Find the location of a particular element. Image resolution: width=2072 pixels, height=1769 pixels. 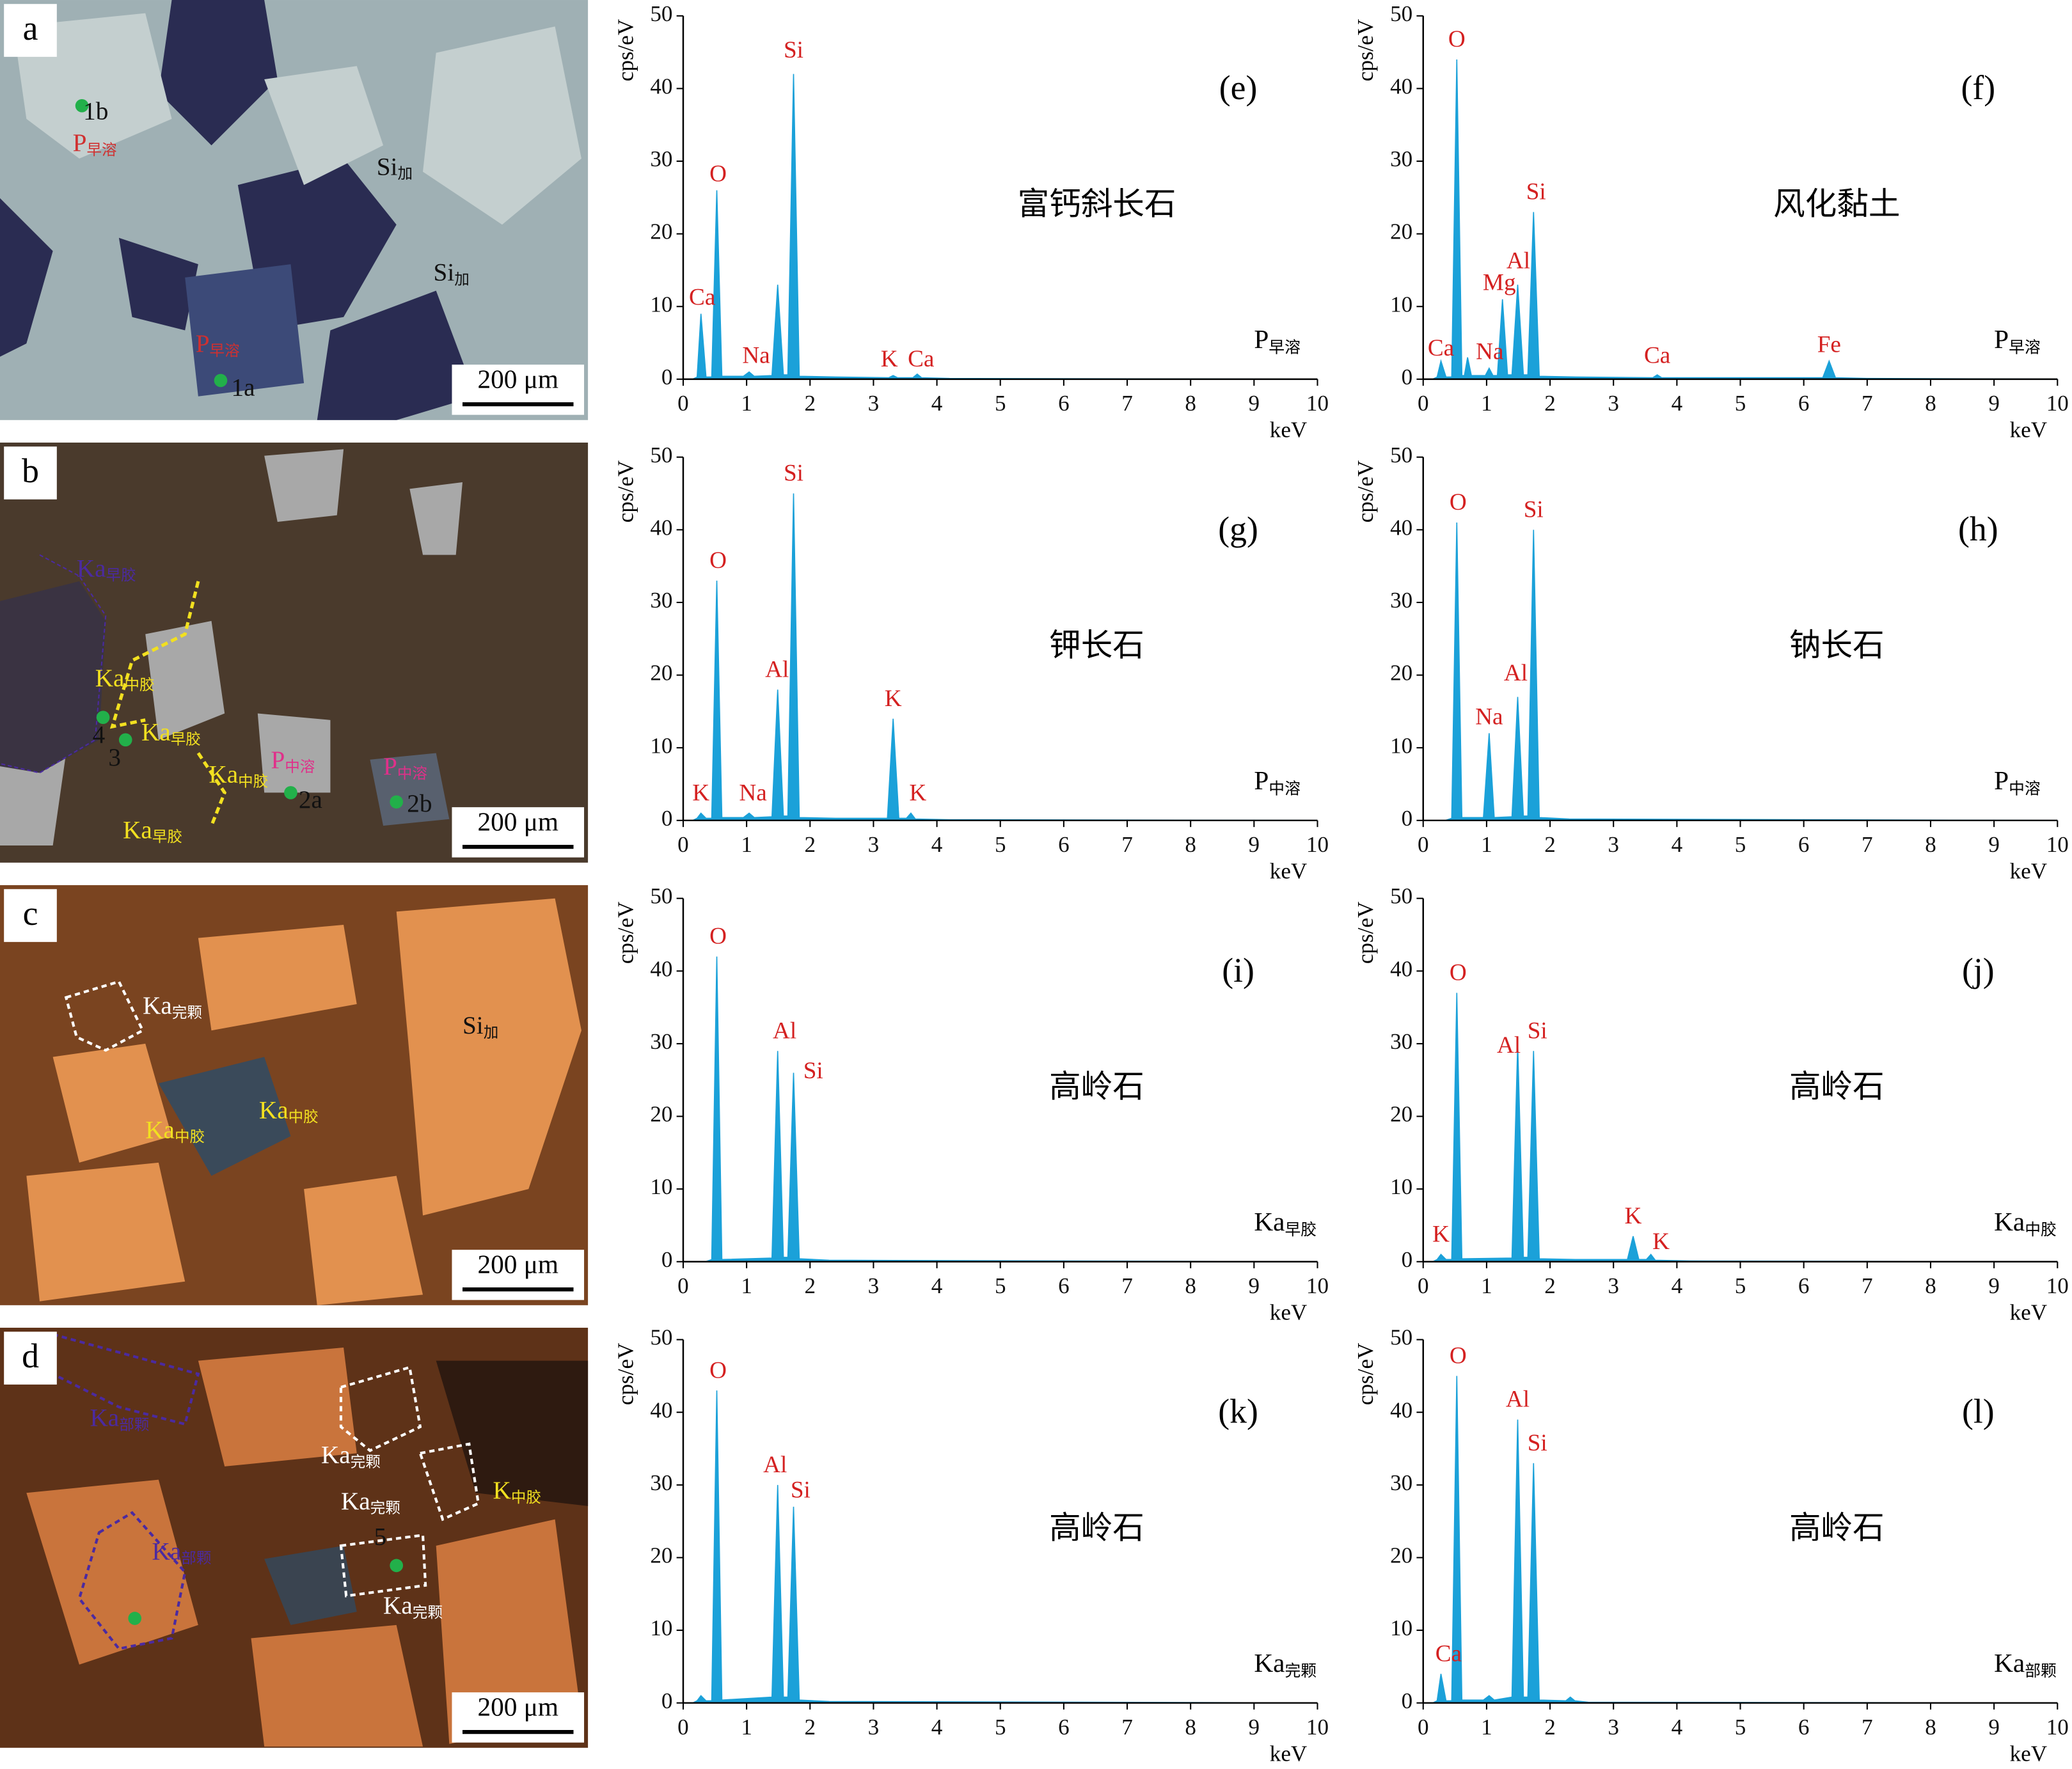

mineral-name: 富钙斜长石 is located at coordinates (1097, 204).